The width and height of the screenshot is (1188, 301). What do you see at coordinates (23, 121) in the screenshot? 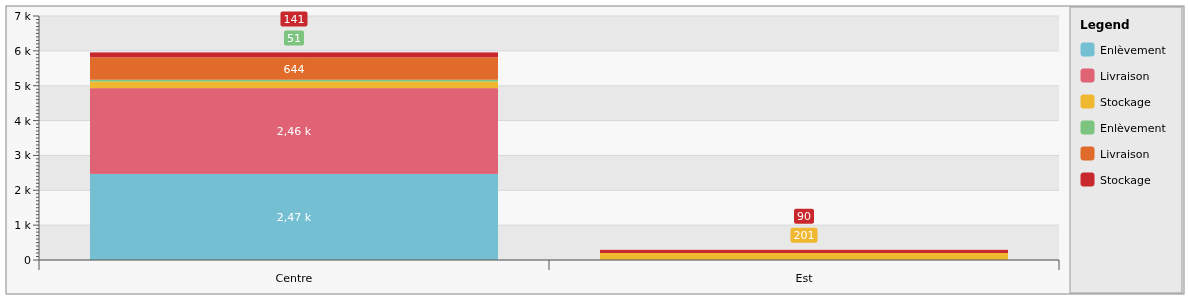
I see `y-tick-label: 4 k` at bounding box center [23, 121].